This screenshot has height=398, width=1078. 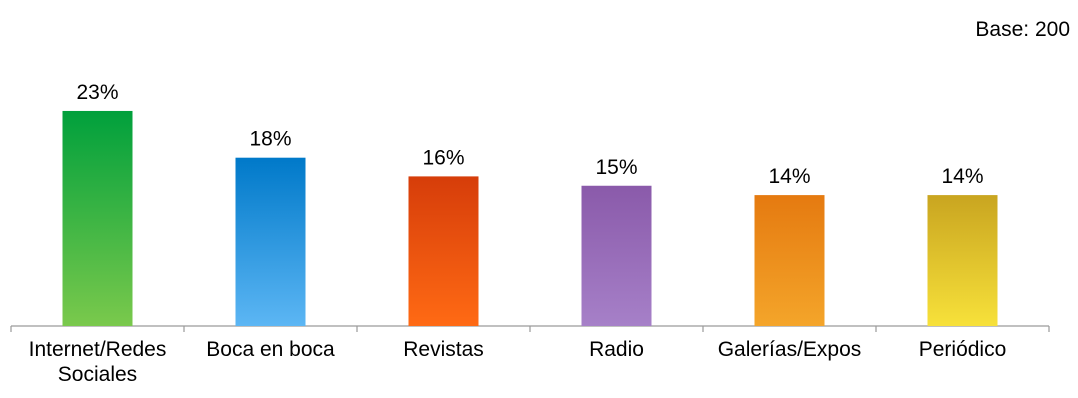 I want to click on category-label: Boca en boca, so click(x=270, y=349).